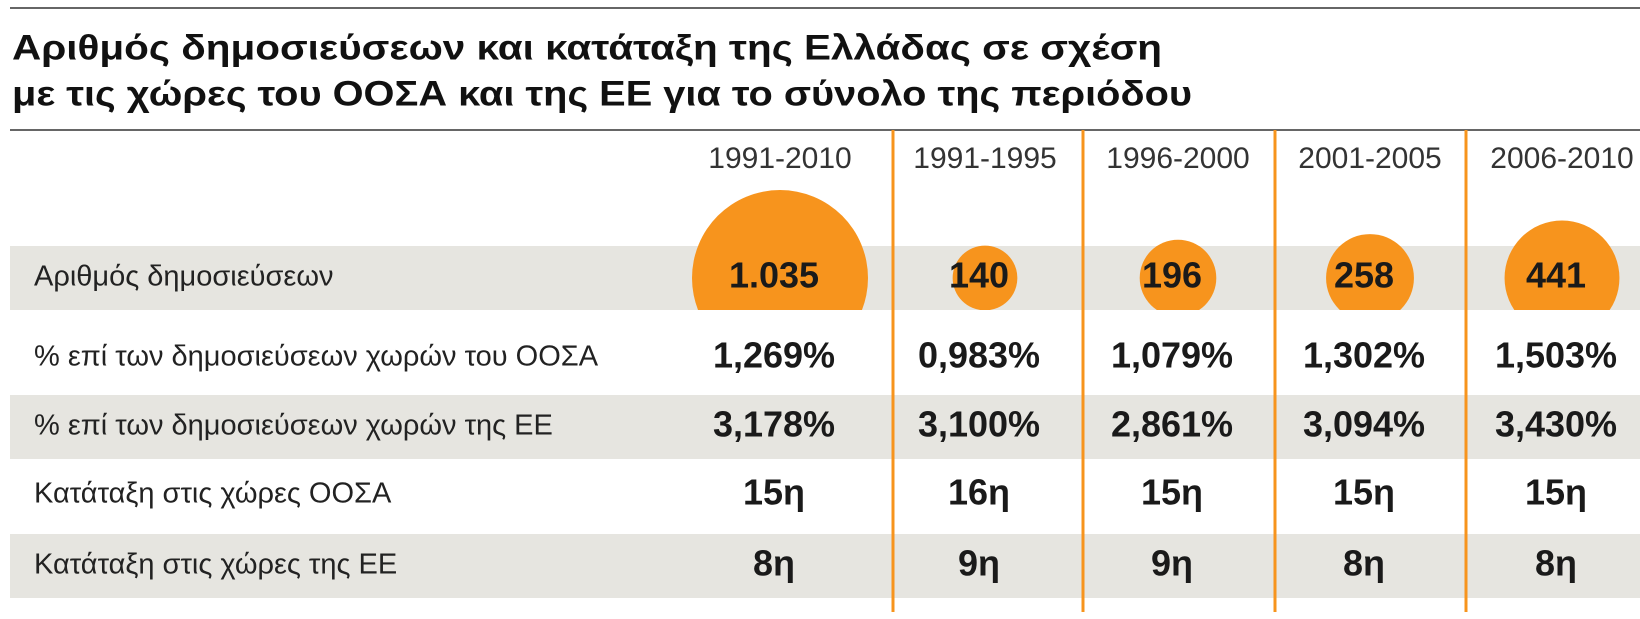 The height and width of the screenshot is (619, 1640). I want to click on cell-value: 258, so click(1364, 275).